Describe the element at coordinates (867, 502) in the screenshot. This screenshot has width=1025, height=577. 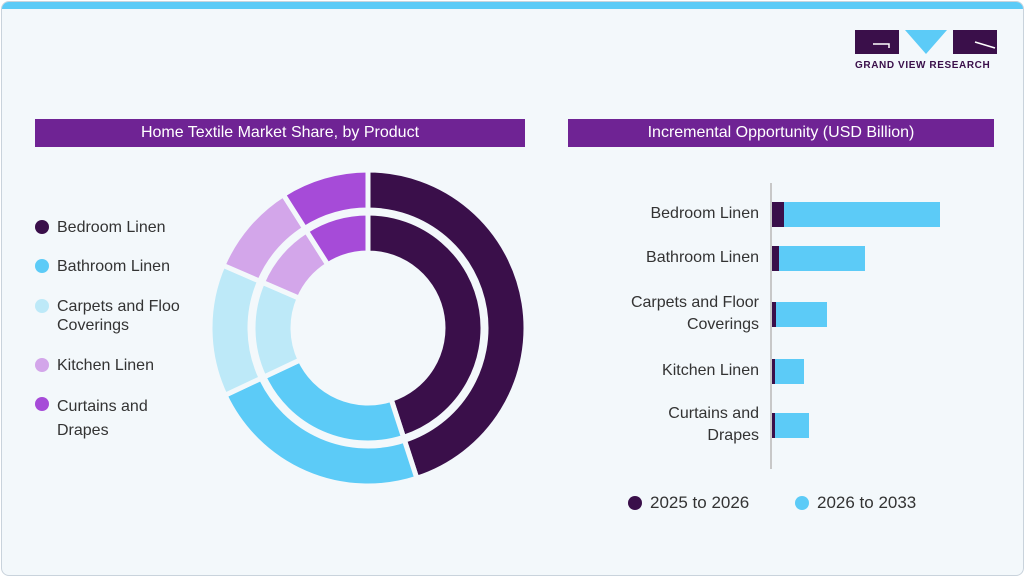
I see `legend-label: 2026 to 2033` at that location.